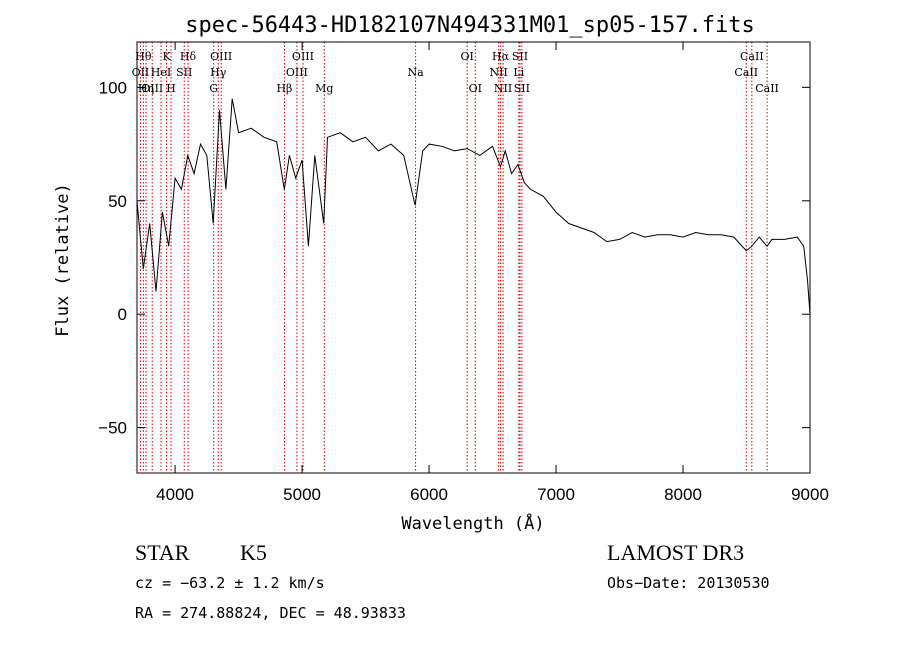 The width and height of the screenshot is (900, 654). Describe the element at coordinates (767, 88) in the screenshot. I see `line-label-27: CaII` at that location.